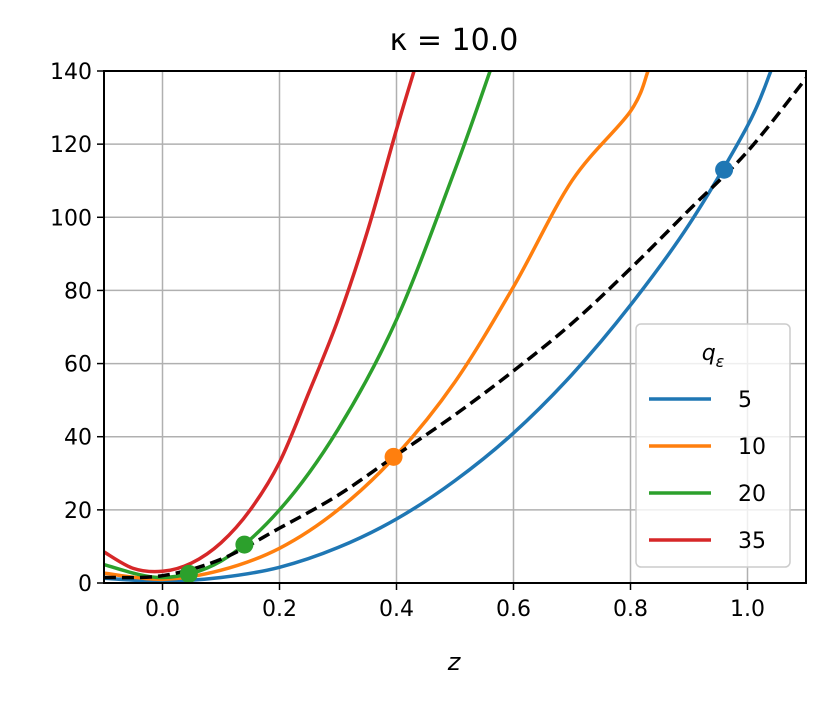 The image size is (829, 701). I want to click on legend-entry-label: 35, so click(752, 541).